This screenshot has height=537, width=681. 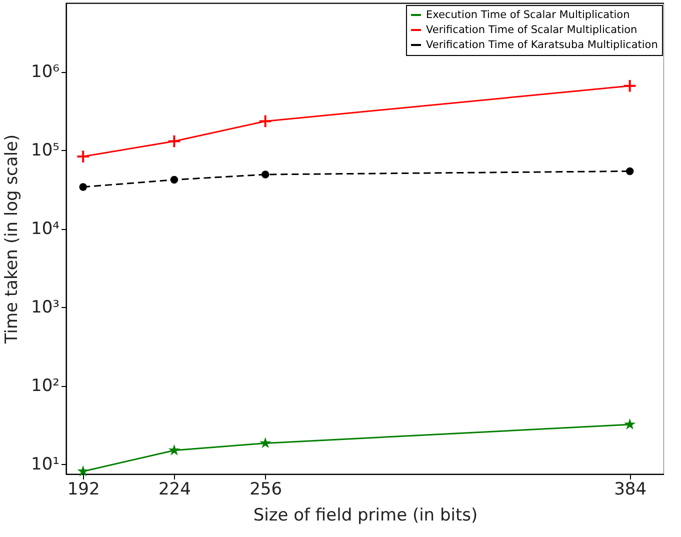 I want to click on x-tick-label: 192, so click(x=83, y=490).